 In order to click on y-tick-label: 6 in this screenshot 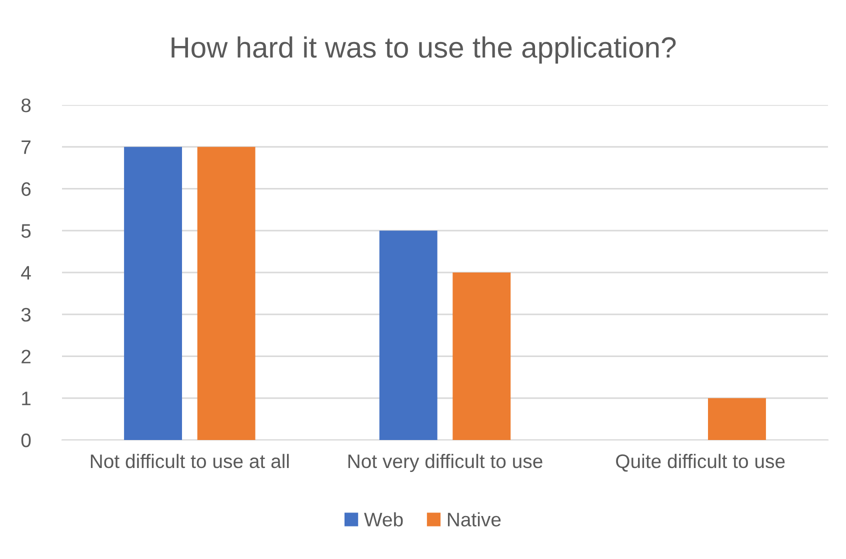, I will do `click(26, 189)`.